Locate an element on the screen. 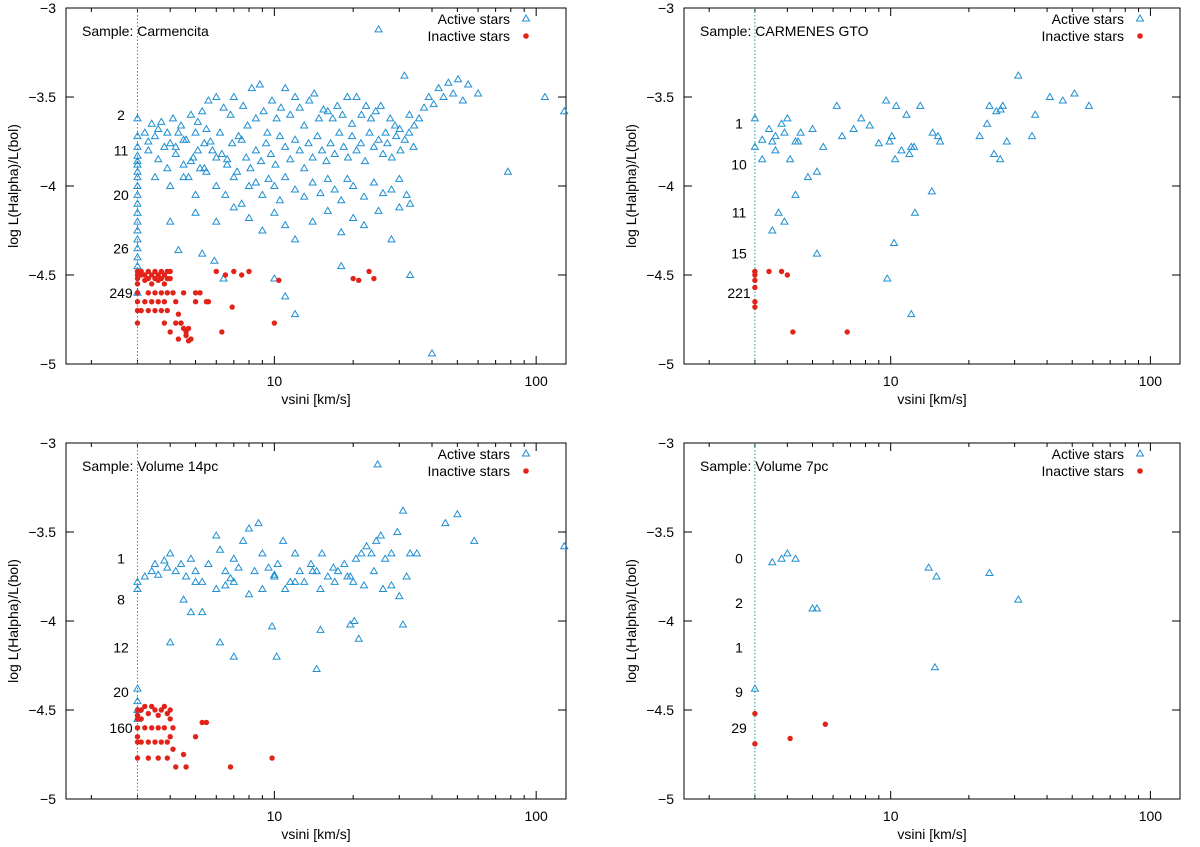 Image resolution: width=1200 pixels, height=847 pixels. count-label: 20 is located at coordinates (121, 692).